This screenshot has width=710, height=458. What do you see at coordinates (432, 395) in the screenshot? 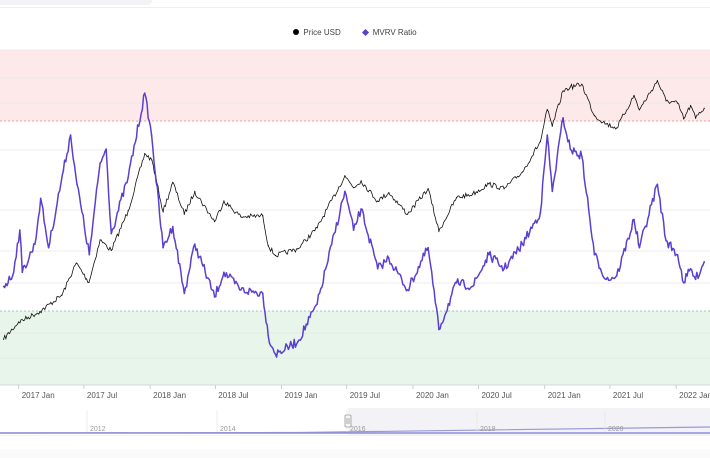
I see `x-tick-label: 2020 Jan` at bounding box center [432, 395].